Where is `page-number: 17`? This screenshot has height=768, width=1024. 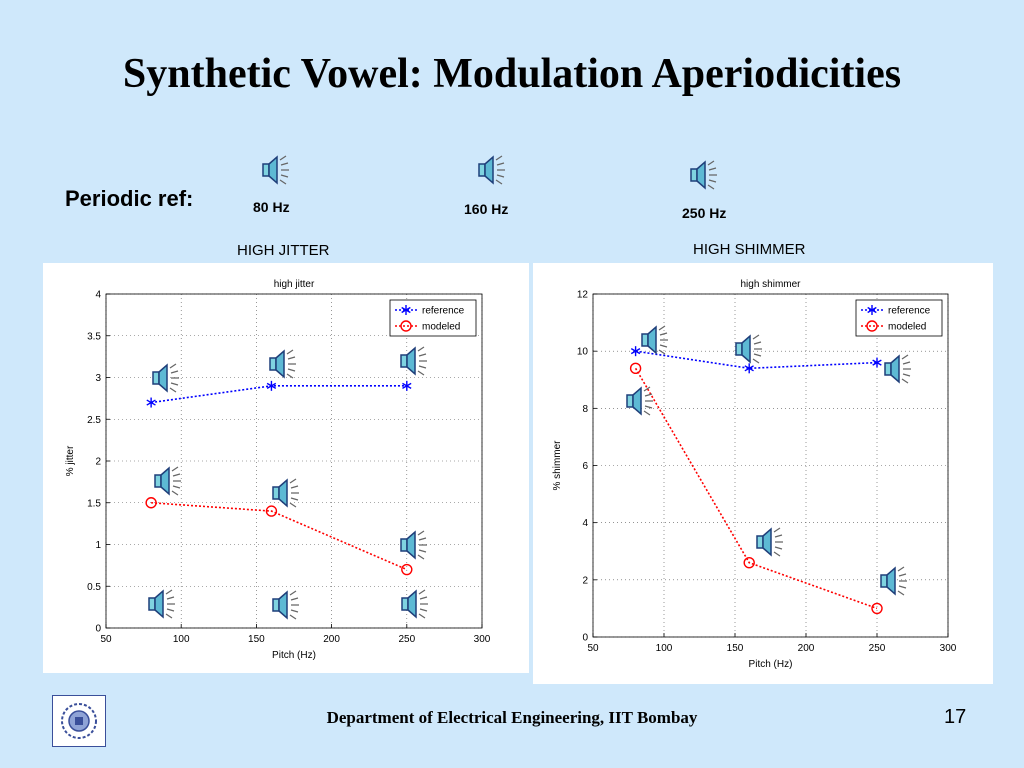 page-number: 17 is located at coordinates (955, 717).